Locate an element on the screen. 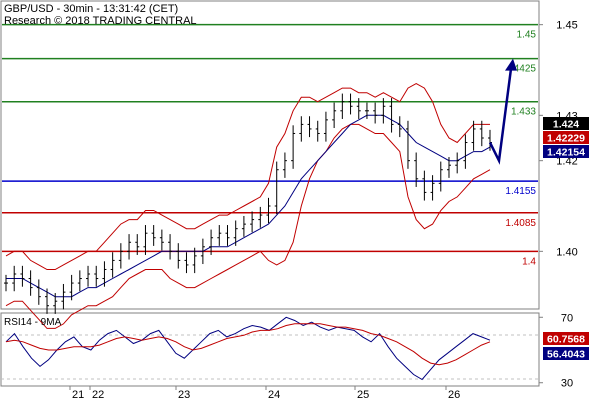  level-label-0: 1.45 is located at coordinates (527, 35).